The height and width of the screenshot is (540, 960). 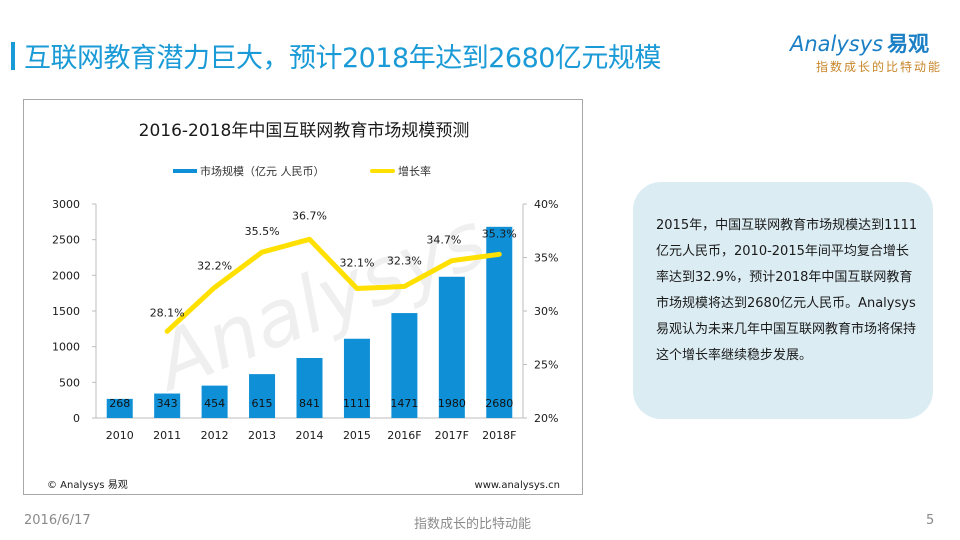 What do you see at coordinates (357, 435) in the screenshot?
I see `x-tick-label: 2015` at bounding box center [357, 435].